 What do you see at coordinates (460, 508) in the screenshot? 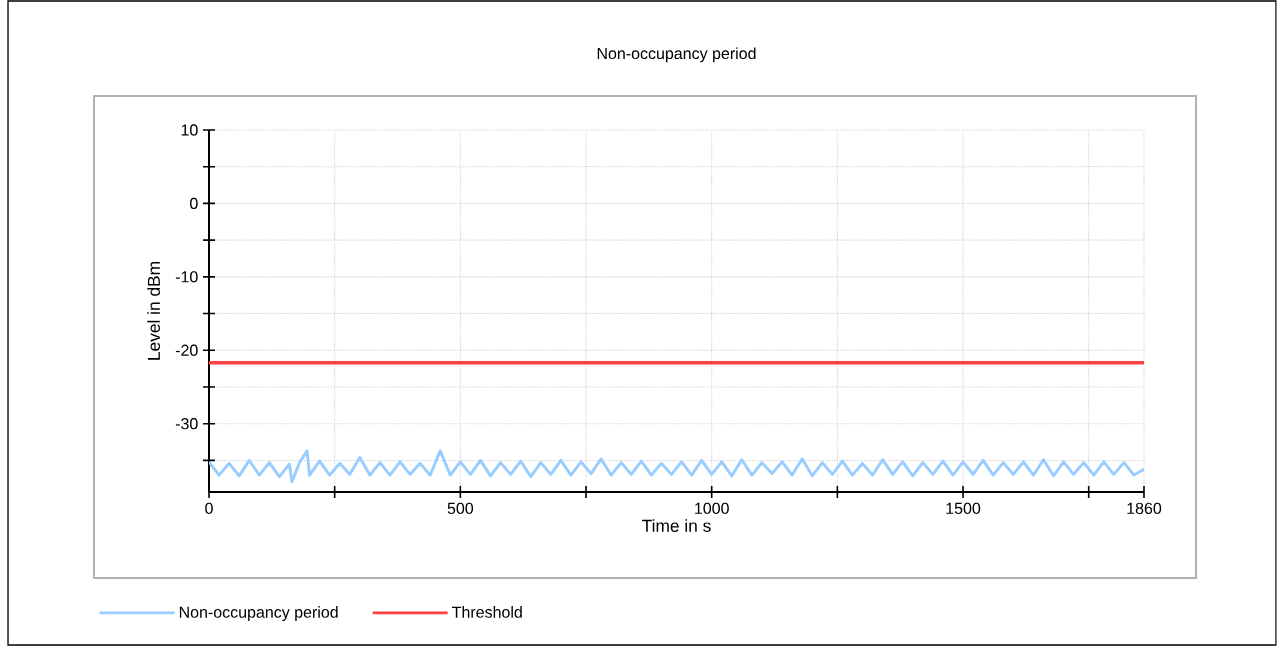
I see `x-tick-label: 500` at bounding box center [460, 508].